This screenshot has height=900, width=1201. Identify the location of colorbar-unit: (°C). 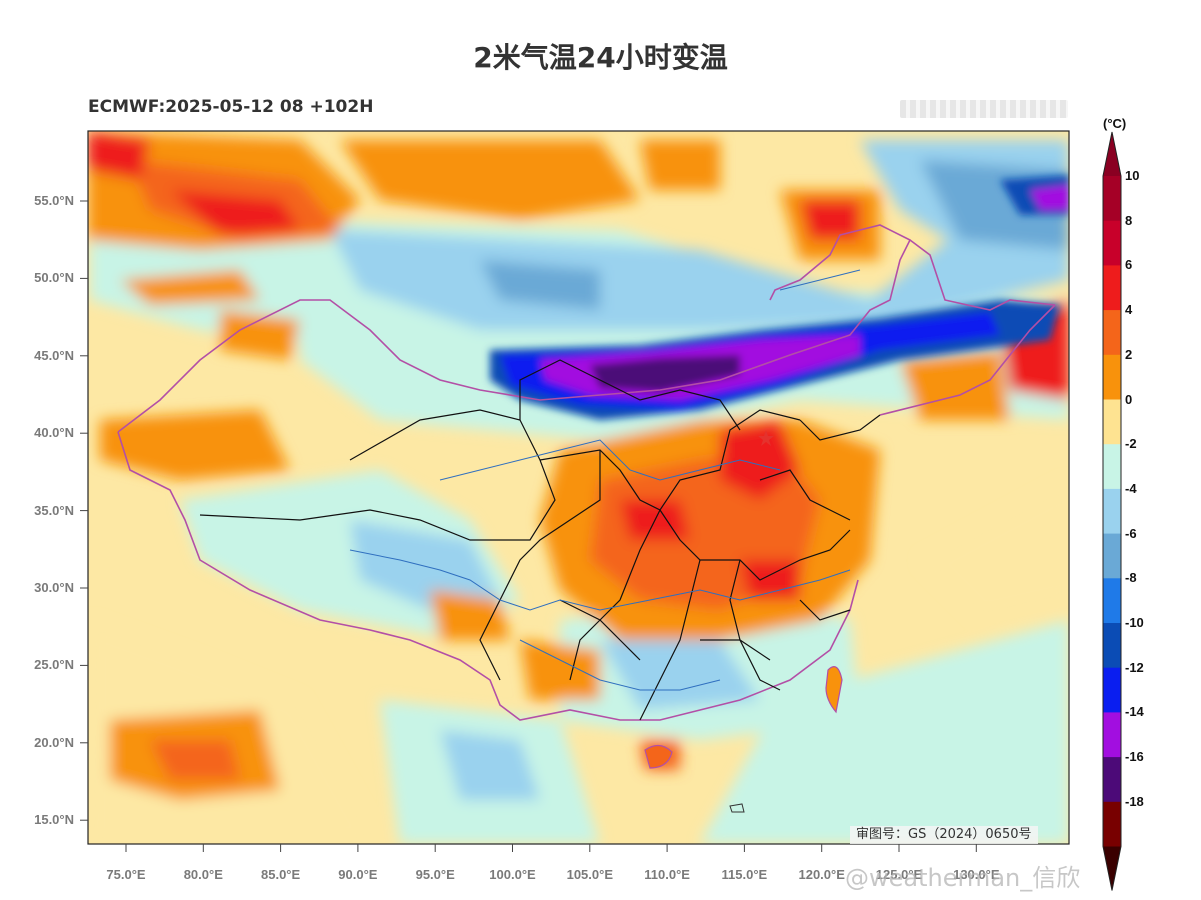
(1115, 123).